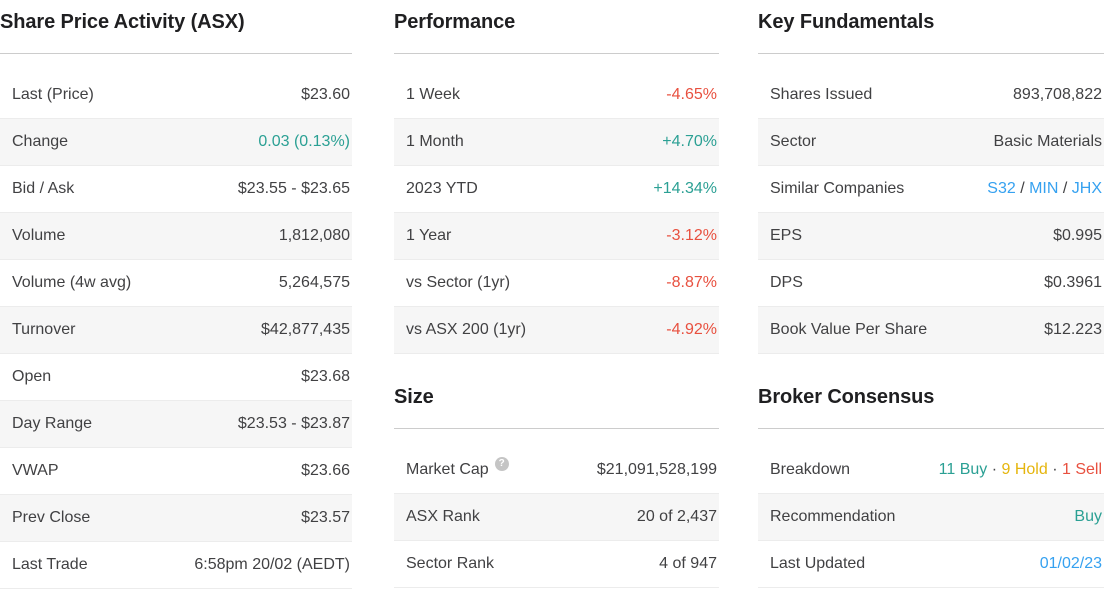 The height and width of the screenshot is (599, 1120). I want to click on table-row-similar-companies: Similar Companies S32 / MIN / JHX, so click(931, 189).